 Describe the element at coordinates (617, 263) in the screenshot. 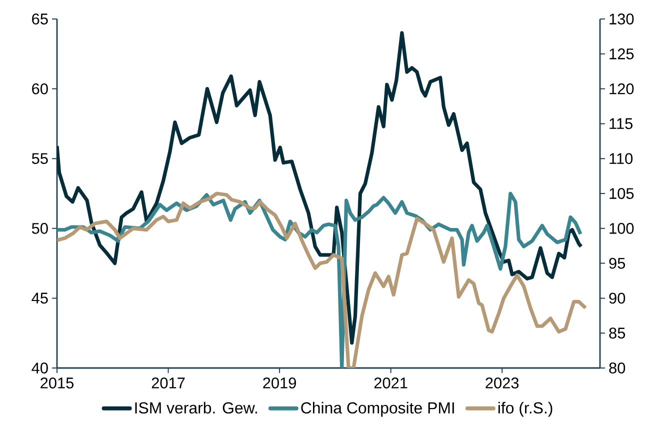

I see `y2-tick-label: 95` at that location.